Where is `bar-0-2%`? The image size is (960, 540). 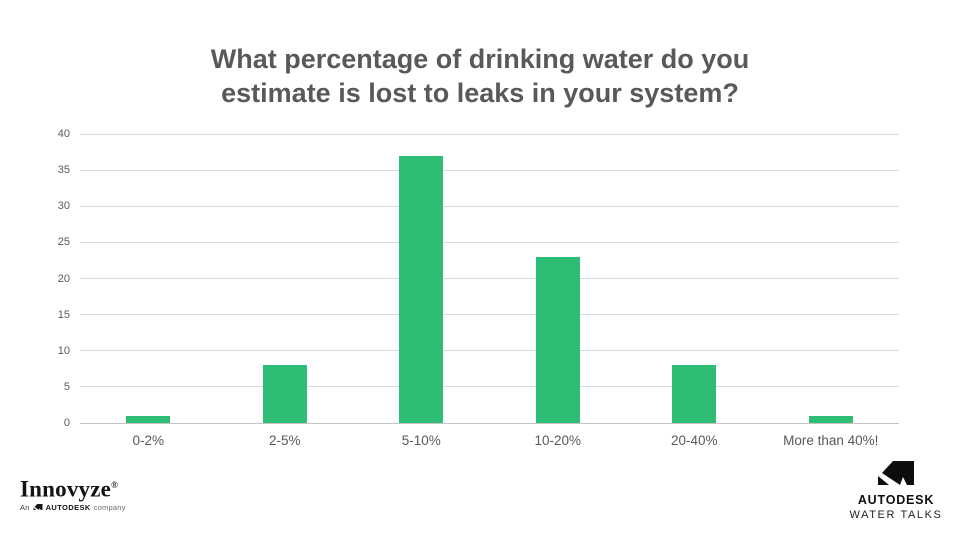
bar-0-2% is located at coordinates (148, 419).